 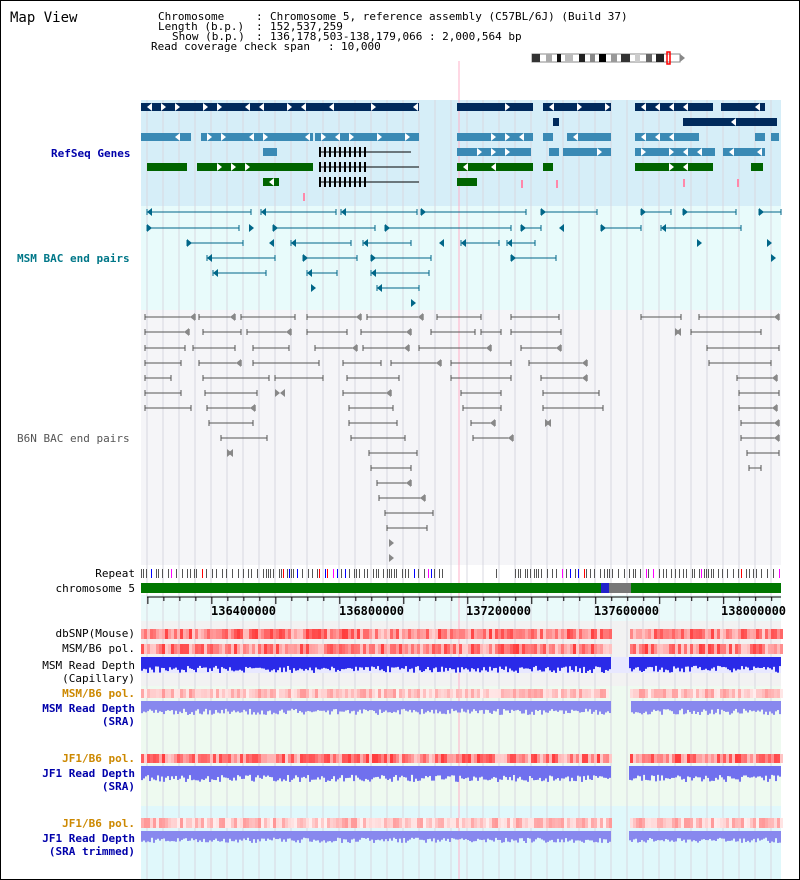 I want to click on b6n-bac-arrow, so click(x=391, y=543).